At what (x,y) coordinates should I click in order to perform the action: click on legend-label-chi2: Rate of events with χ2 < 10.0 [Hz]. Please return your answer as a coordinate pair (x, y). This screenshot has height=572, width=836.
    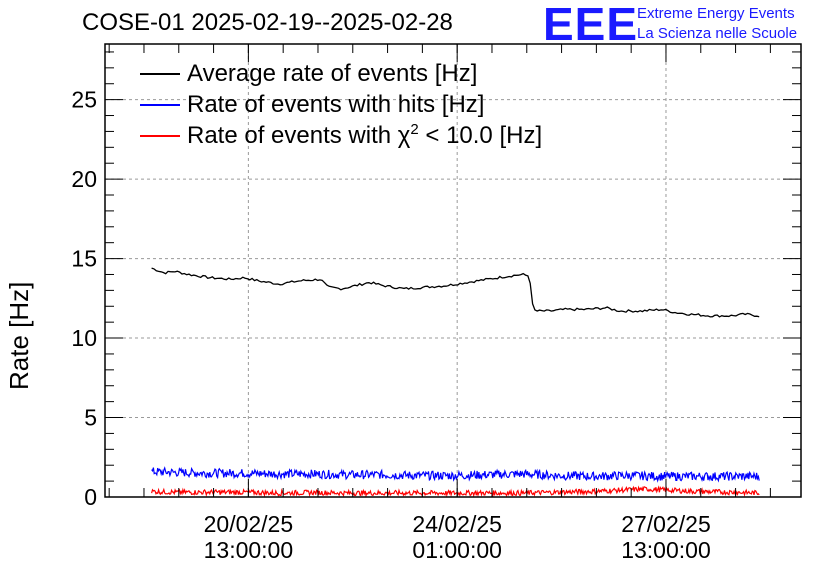
    Looking at the image, I should click on (365, 135).